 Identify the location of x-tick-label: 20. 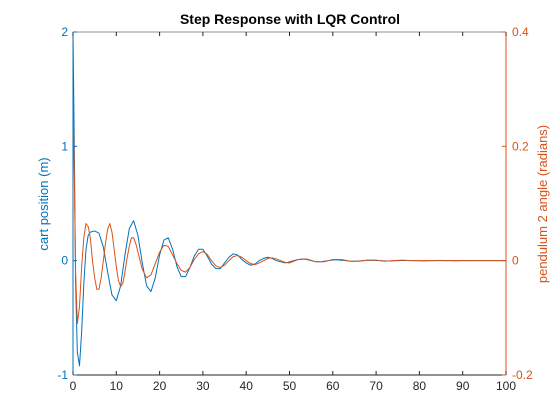
(160, 386).